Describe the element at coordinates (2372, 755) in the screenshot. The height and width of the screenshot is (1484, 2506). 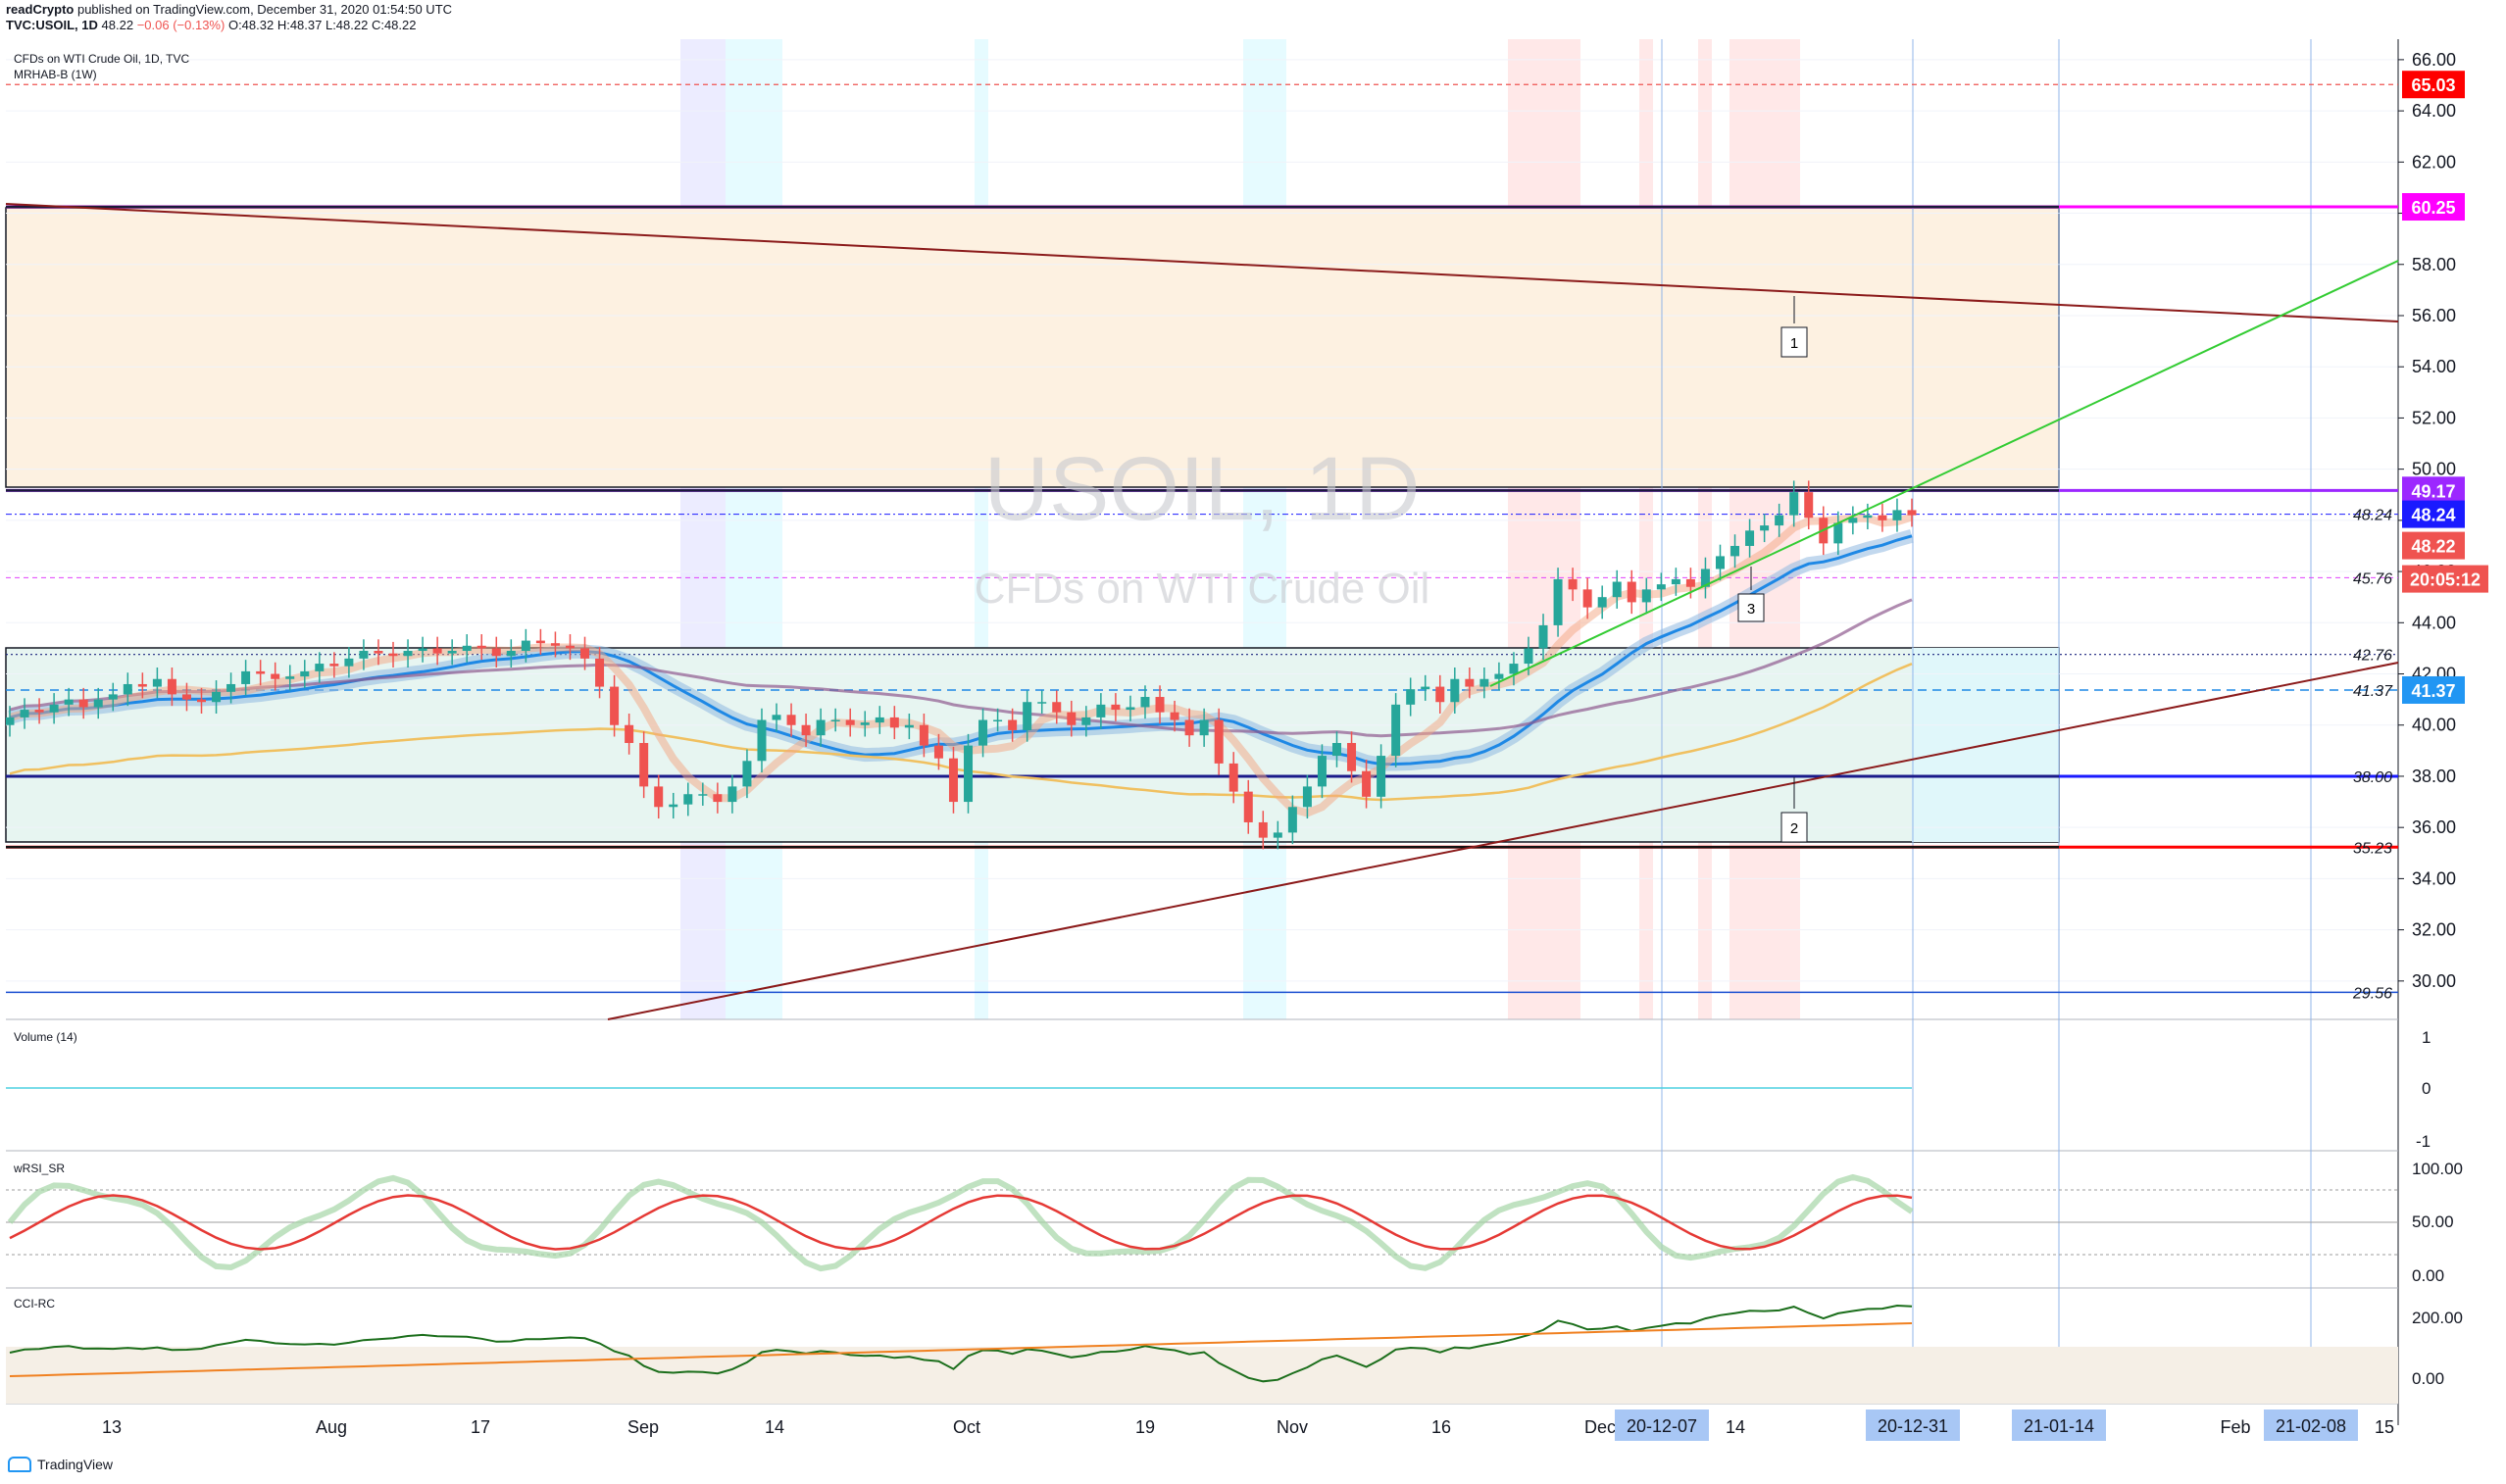
I see `level-value-labels: 48.24 45.76 42.76 41.37 38.00 35.23 29.56` at that location.